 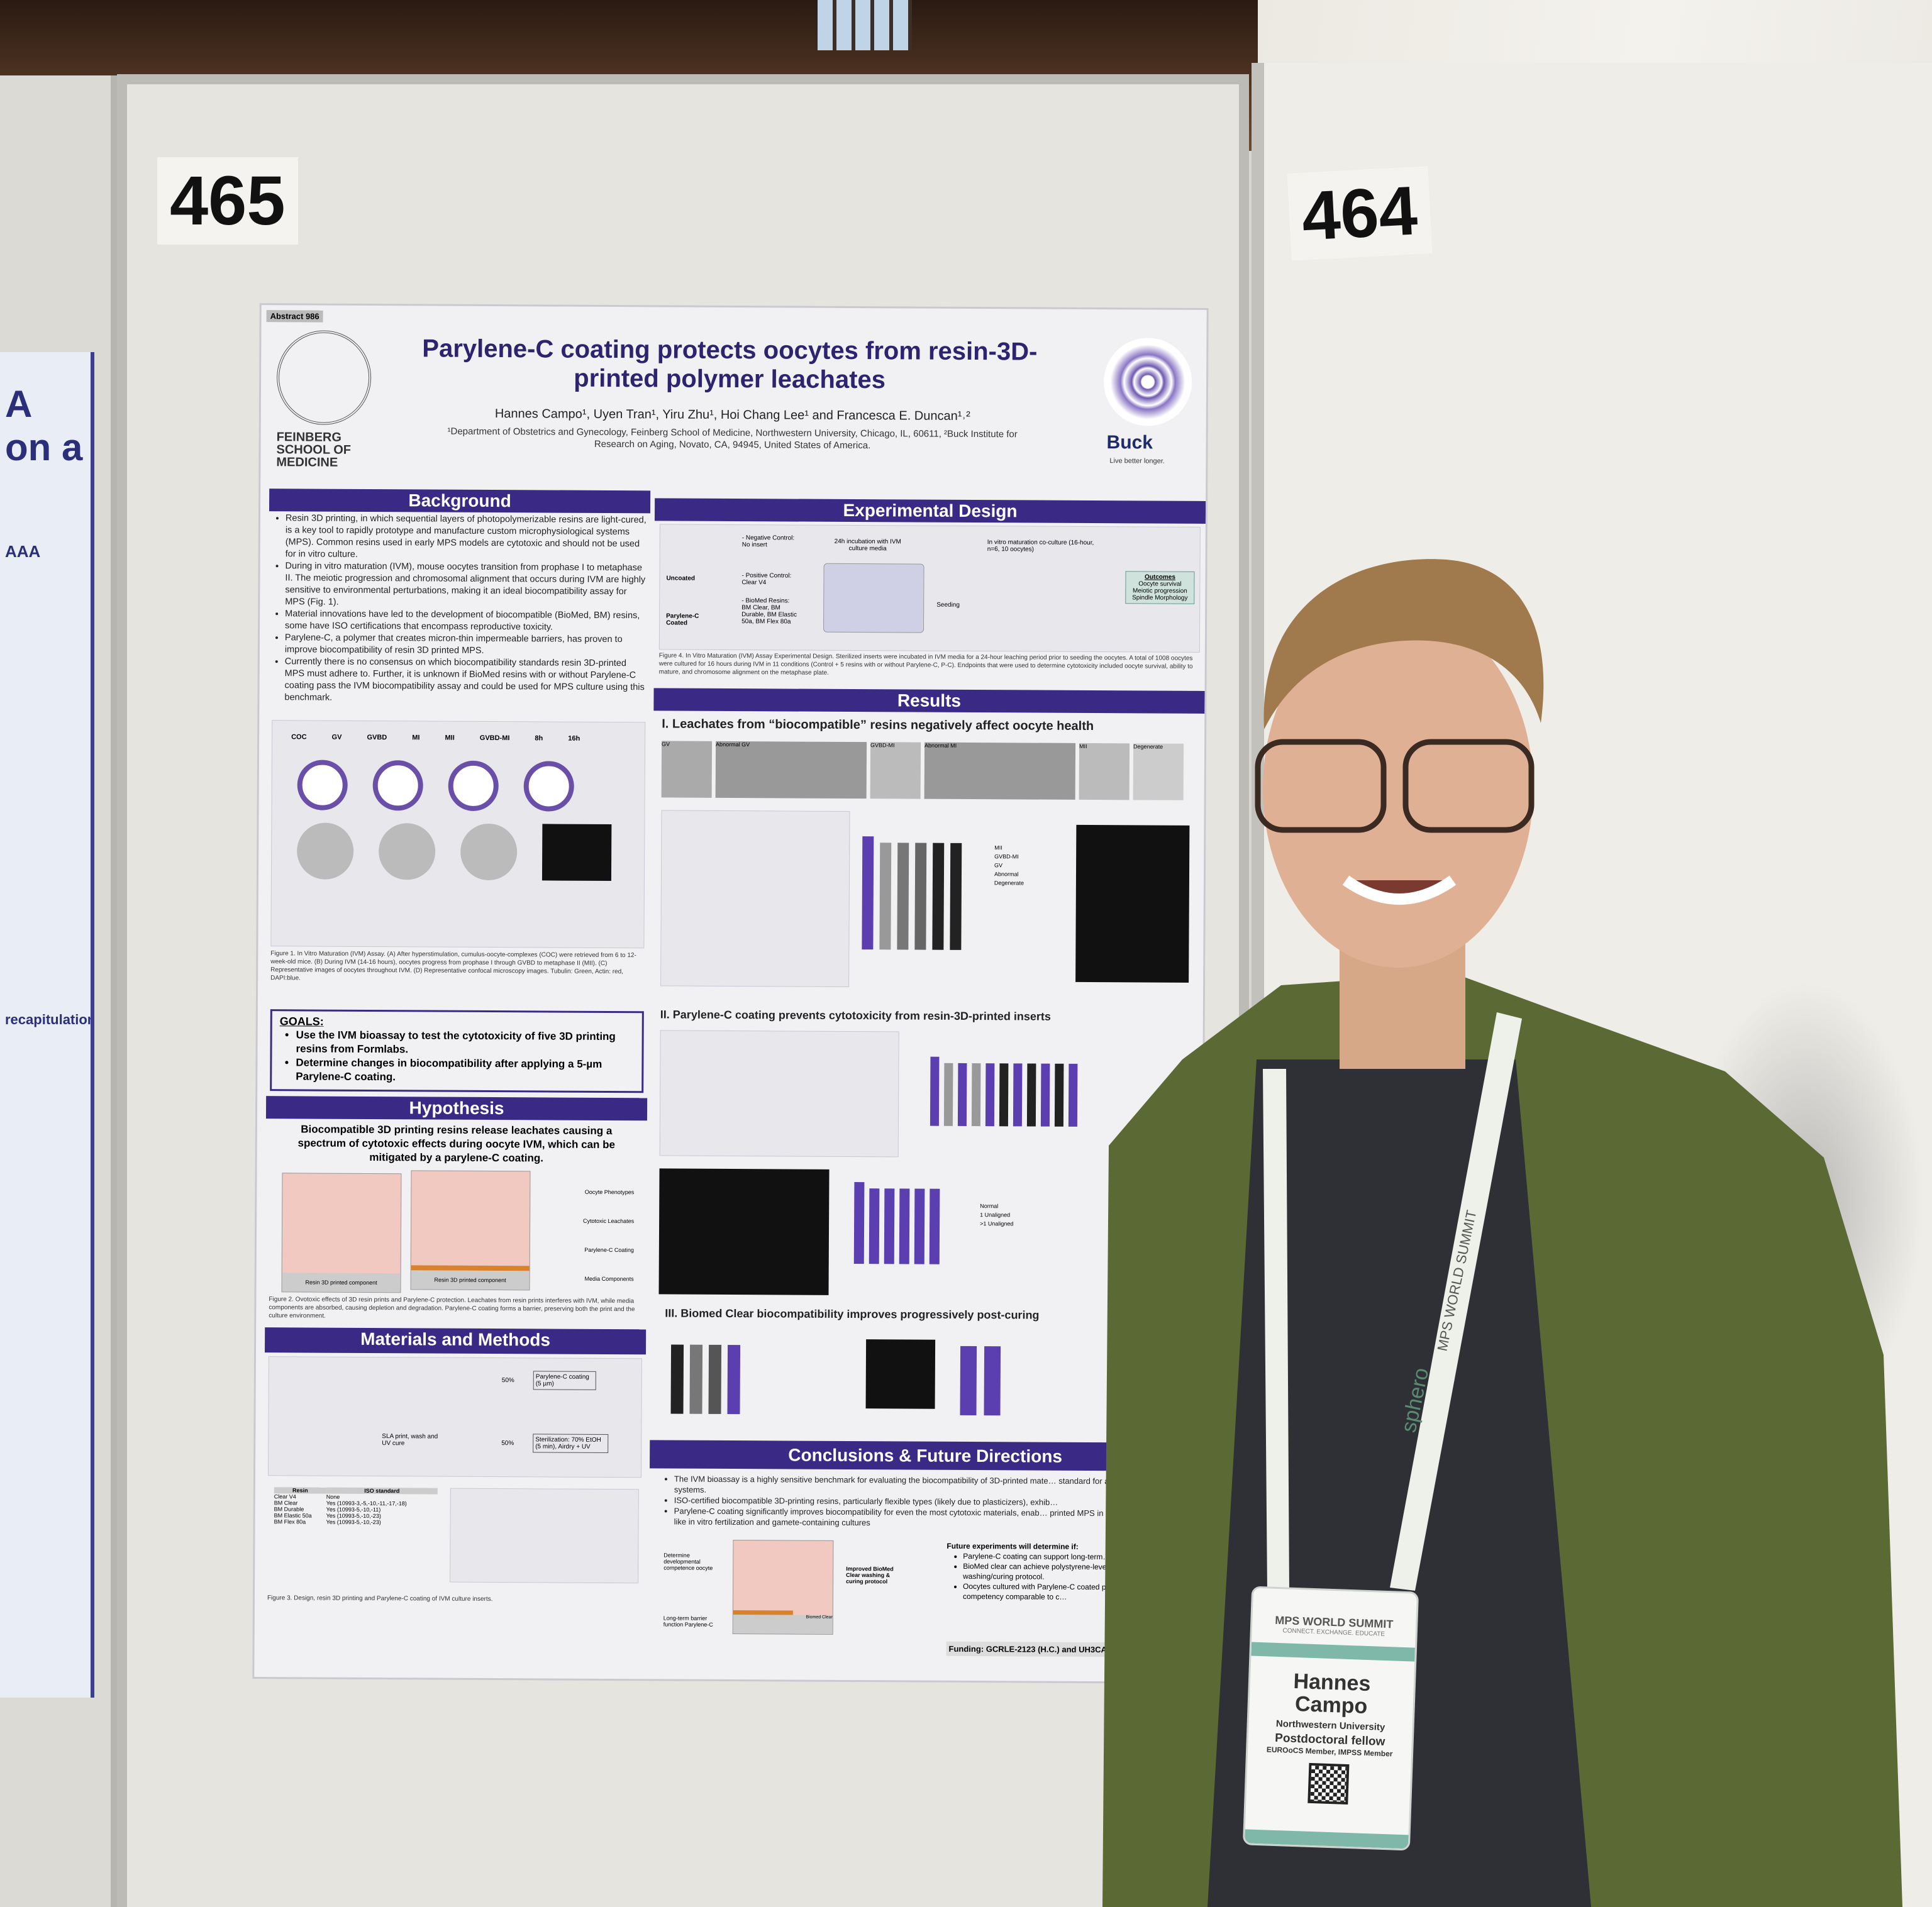 What do you see at coordinates (49, 1020) in the screenshot?
I see `left-poster-fragment: recapitulation` at bounding box center [49, 1020].